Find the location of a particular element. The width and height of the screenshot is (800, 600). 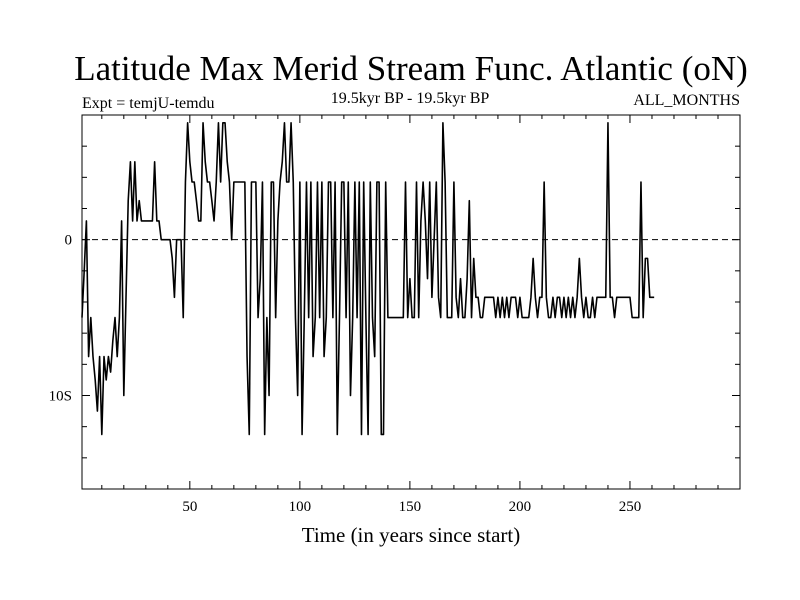

x-tick-label: 250 is located at coordinates (630, 507).